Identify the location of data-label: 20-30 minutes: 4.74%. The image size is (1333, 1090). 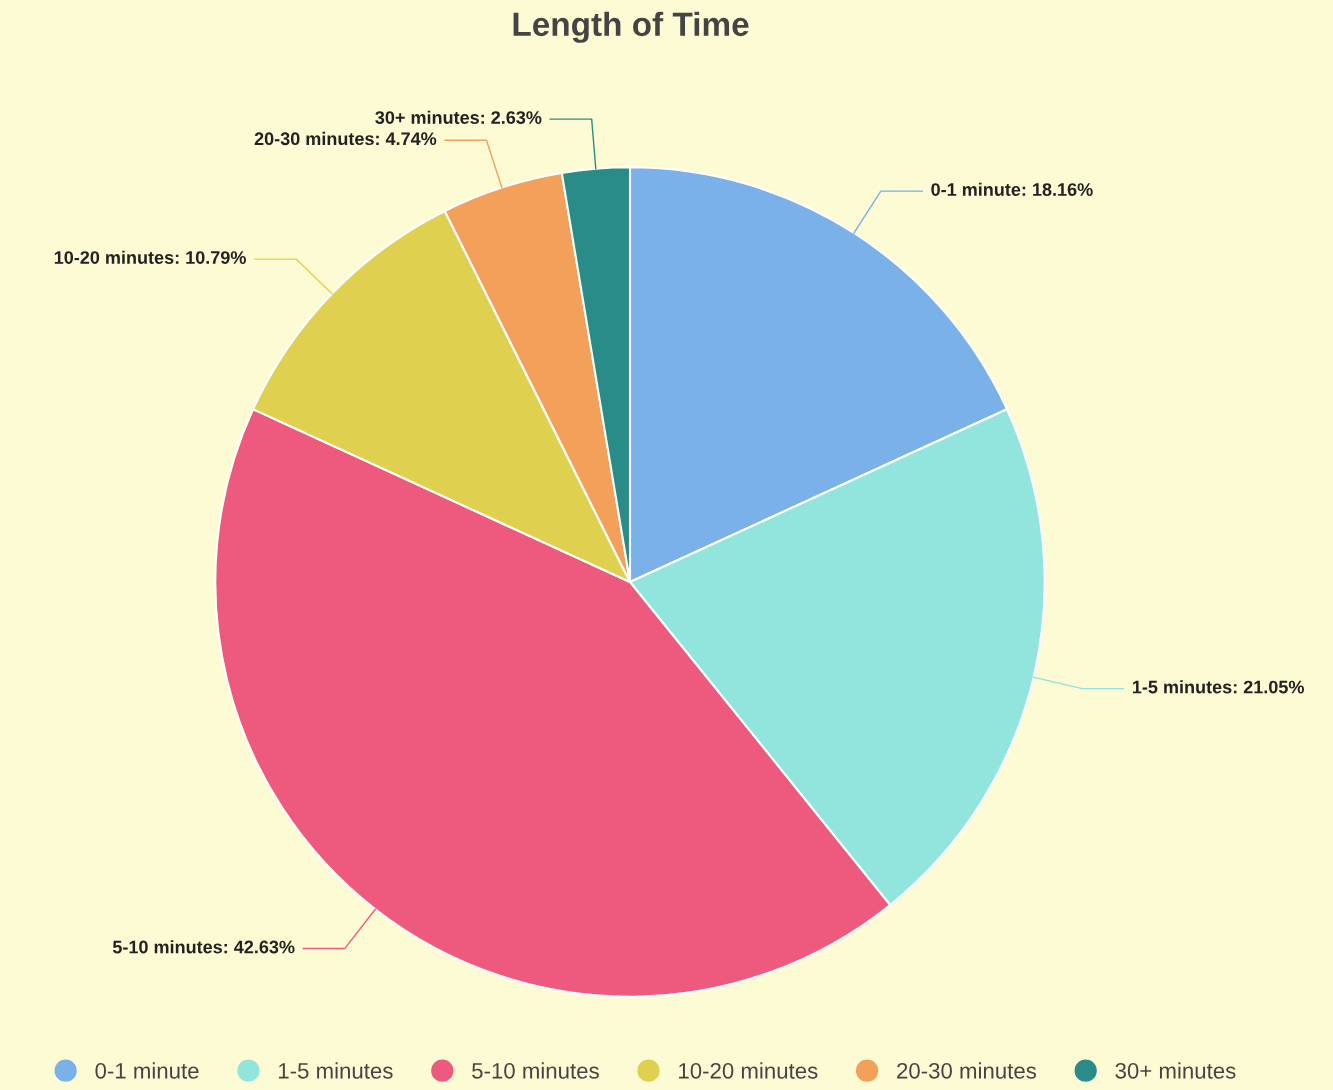
(345, 138).